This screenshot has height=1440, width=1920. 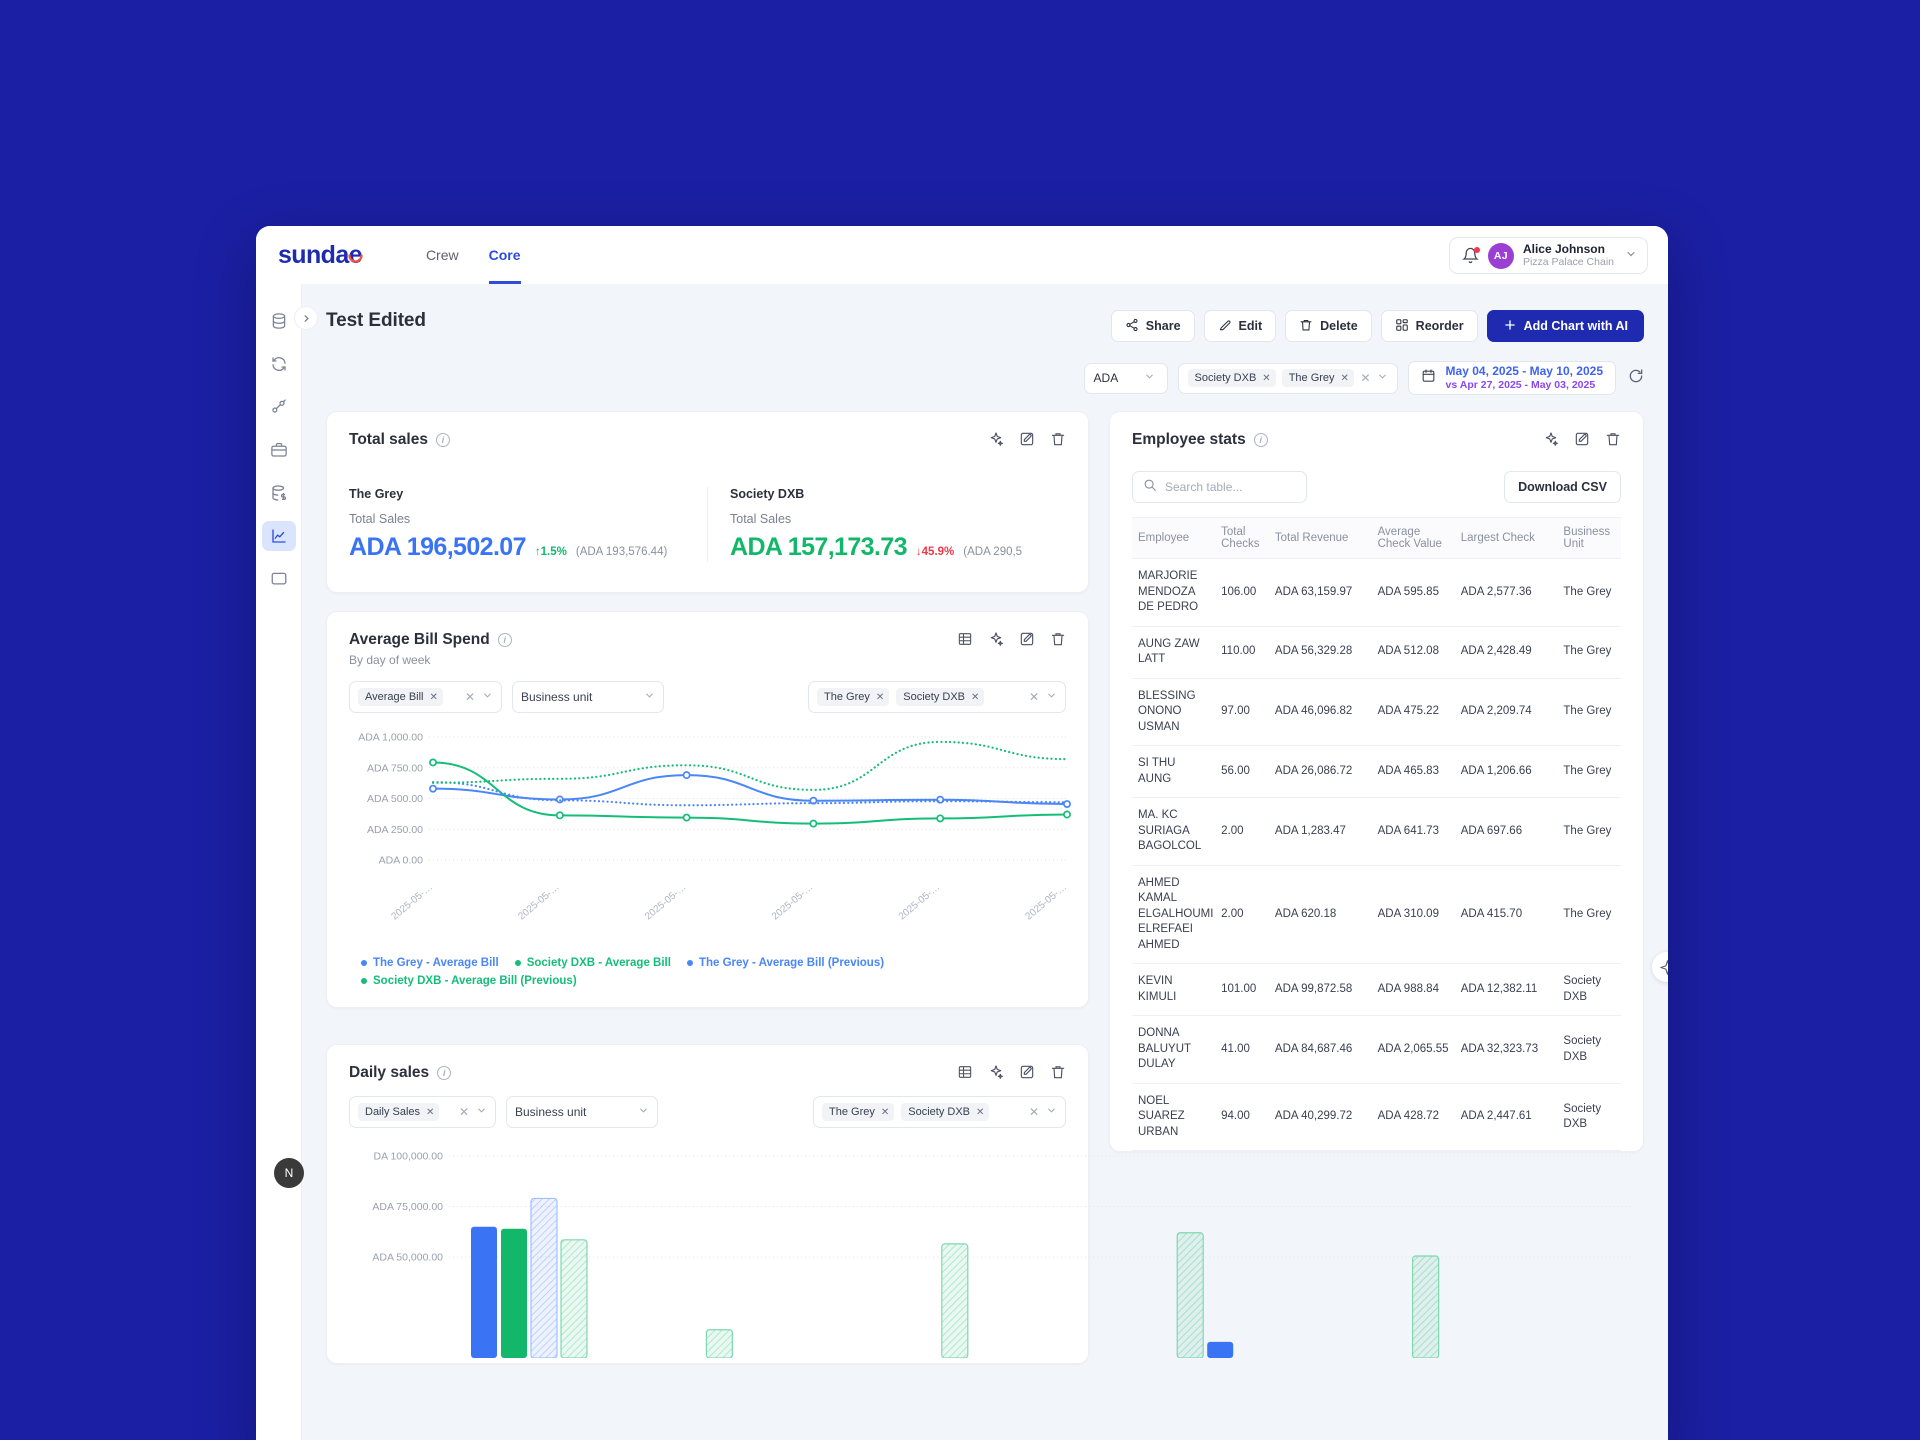 What do you see at coordinates (1562, 487) in the screenshot?
I see `download-csv-button: Download CSV` at bounding box center [1562, 487].